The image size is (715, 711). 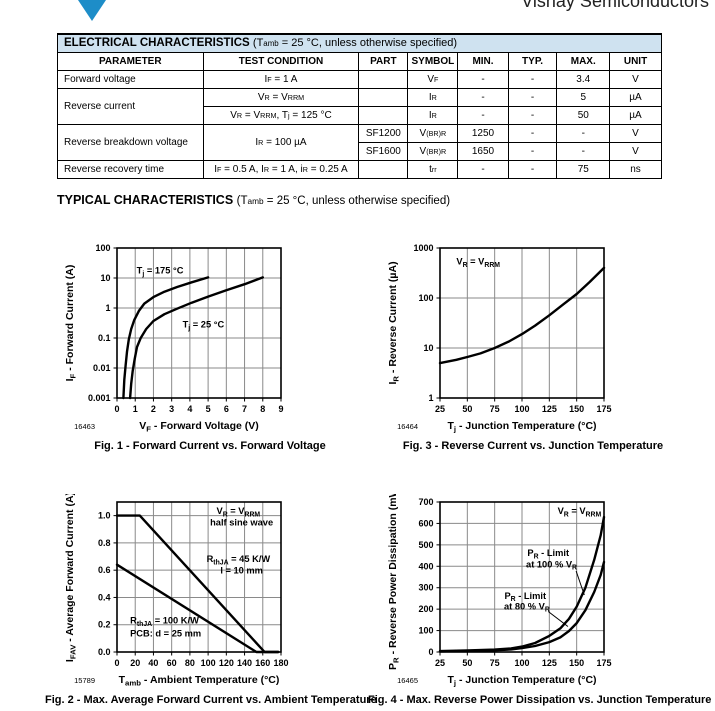 I want to click on cell-condition: VR = VRRM, Tj = 125 °C, so click(x=281, y=116).